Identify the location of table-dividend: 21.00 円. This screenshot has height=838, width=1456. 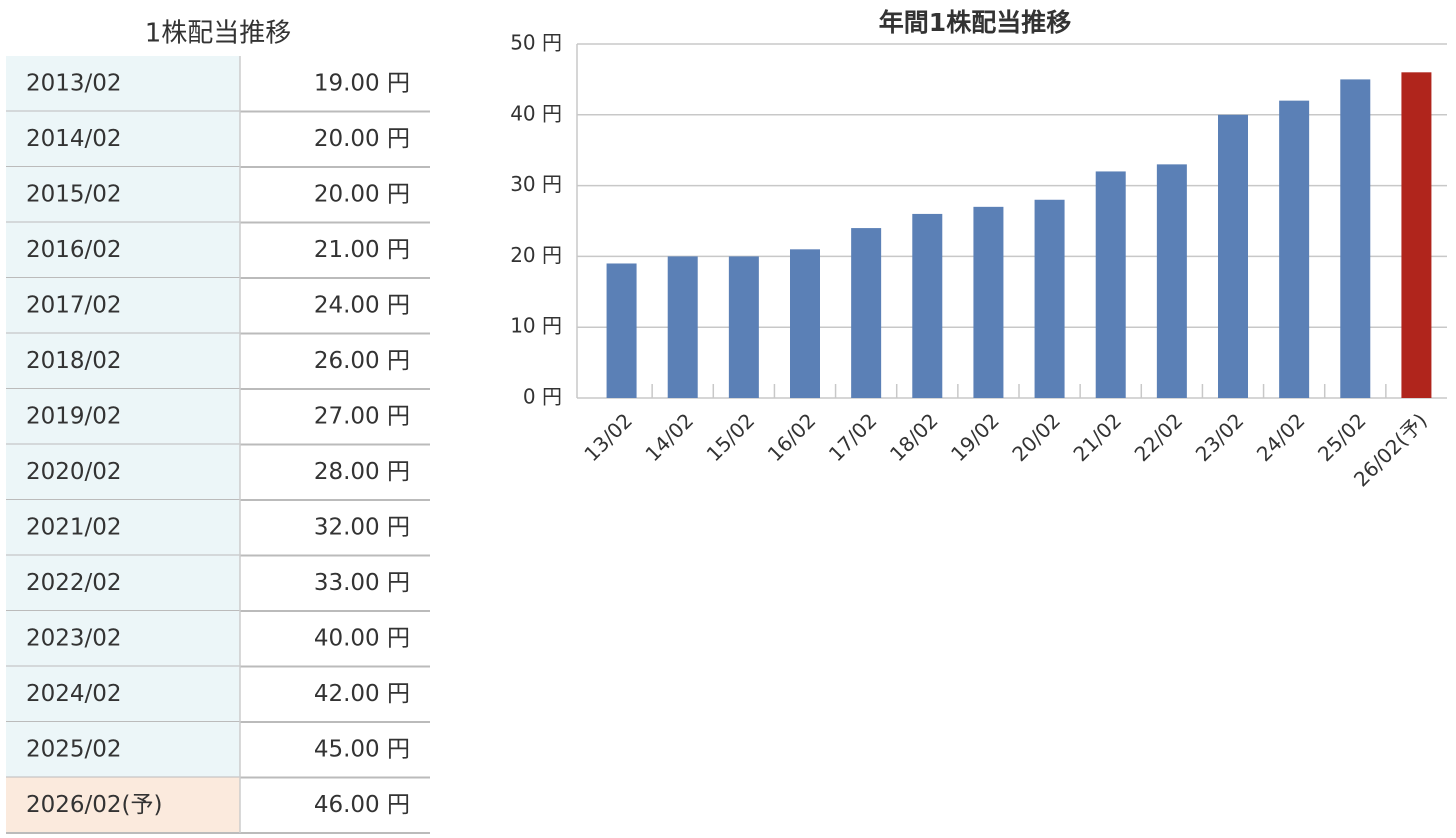
(362, 250).